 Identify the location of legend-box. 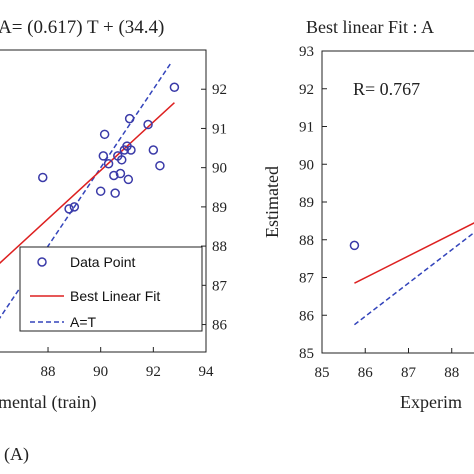
(111, 289).